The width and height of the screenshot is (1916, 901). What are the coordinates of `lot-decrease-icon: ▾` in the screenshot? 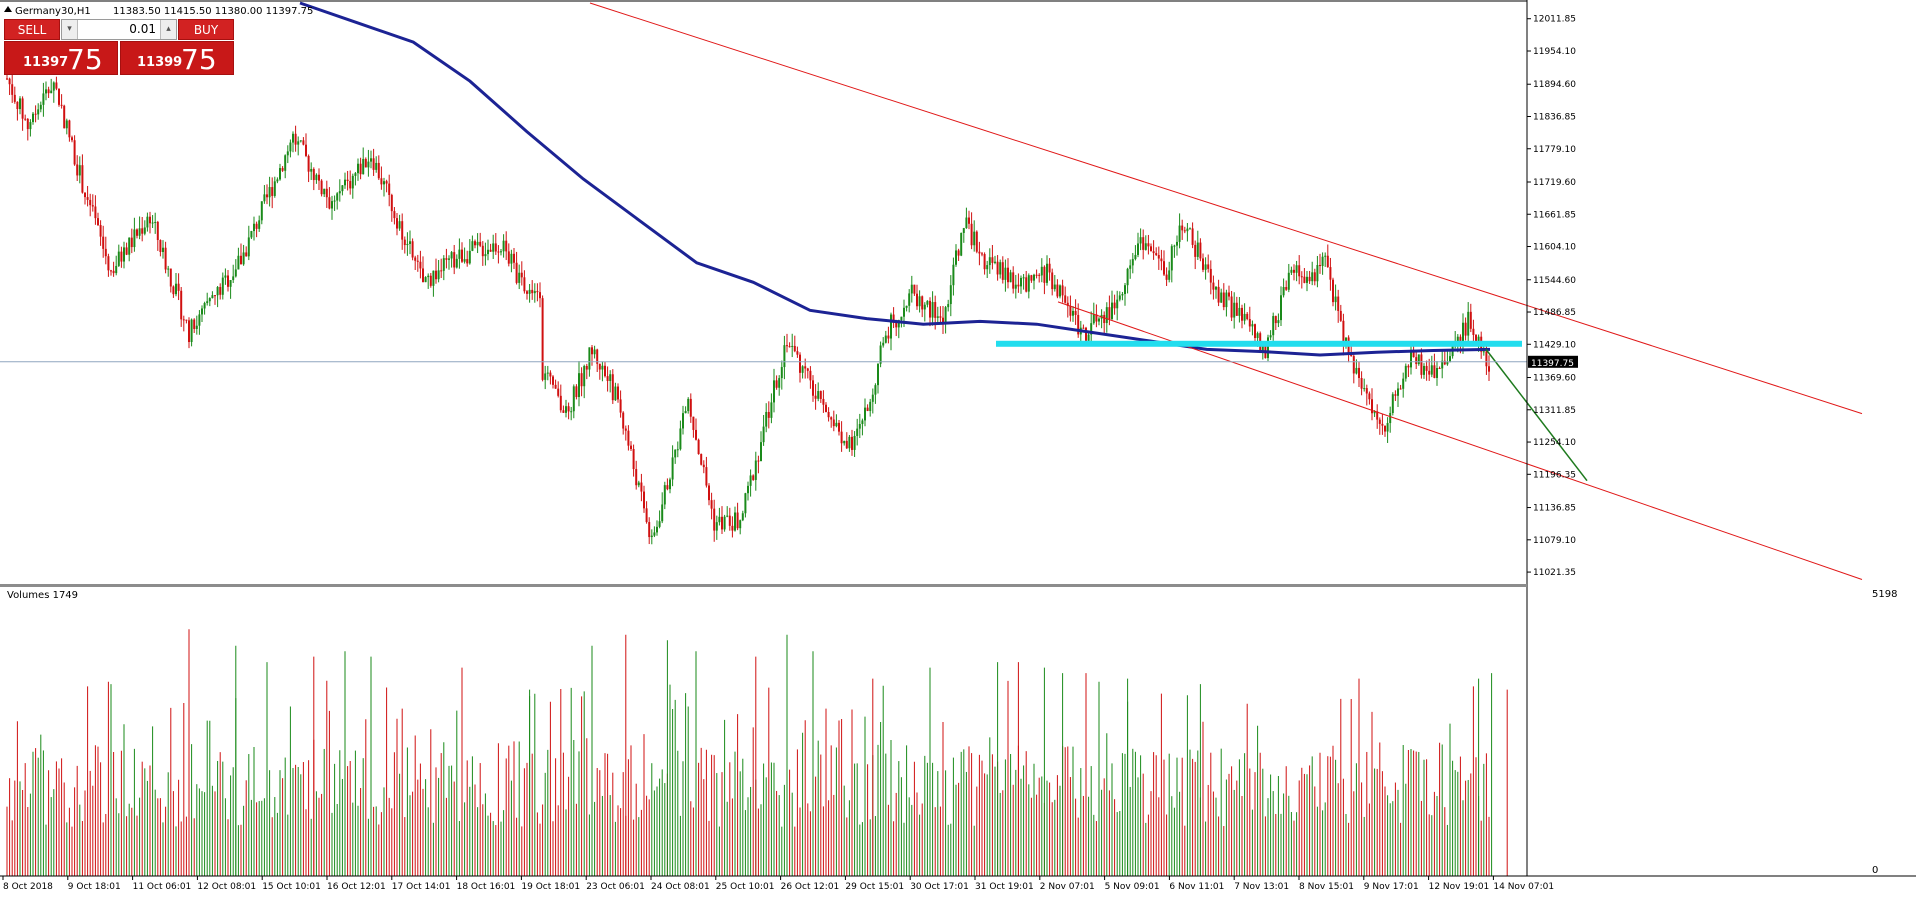 It's located at (70, 29).